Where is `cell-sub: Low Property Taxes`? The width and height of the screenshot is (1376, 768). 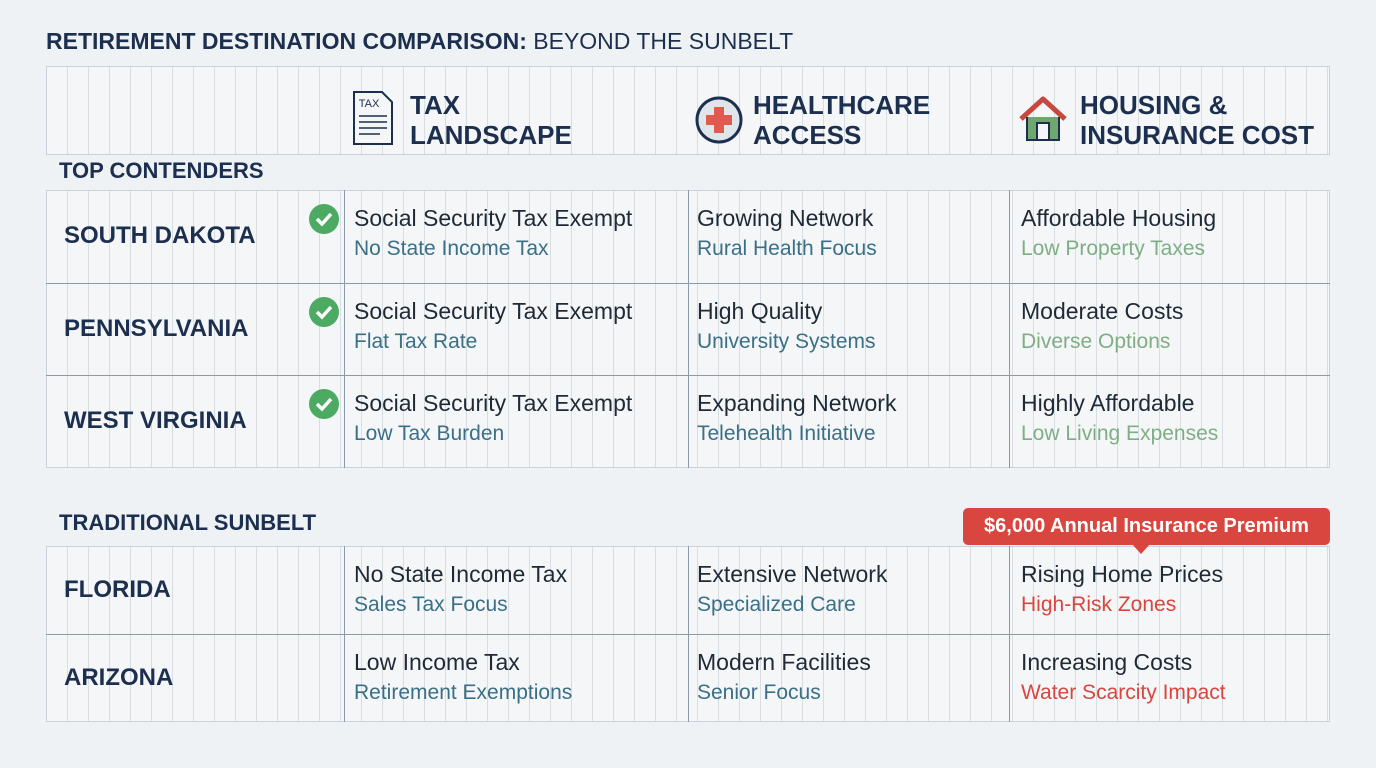
cell-sub: Low Property Taxes is located at coordinates (1113, 248).